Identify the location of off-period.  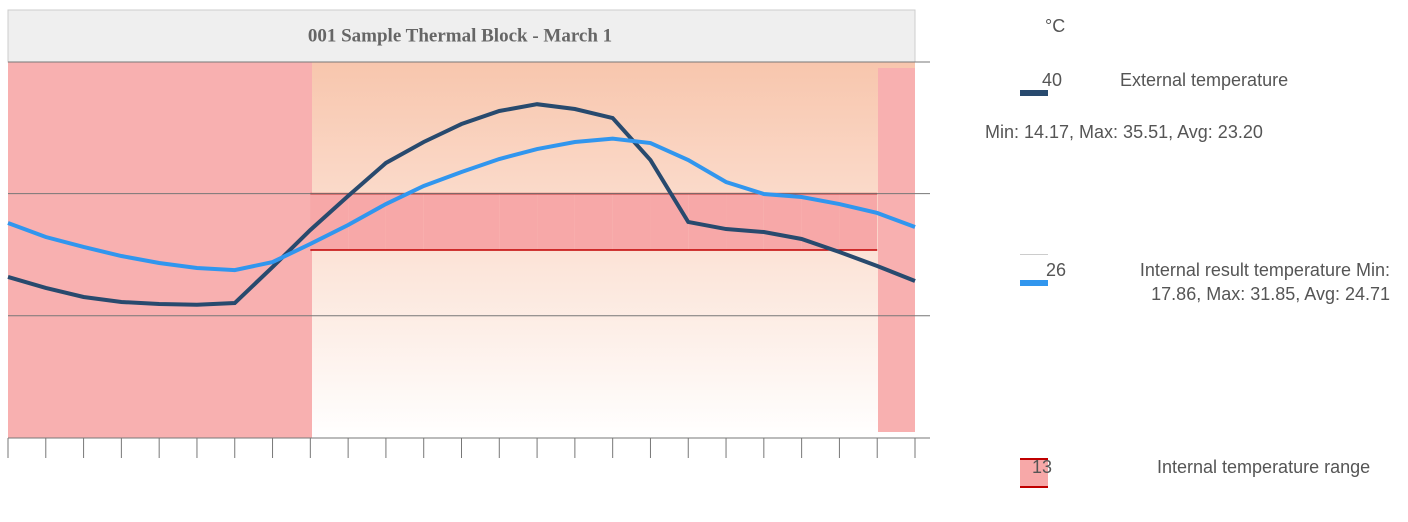
(896, 250).